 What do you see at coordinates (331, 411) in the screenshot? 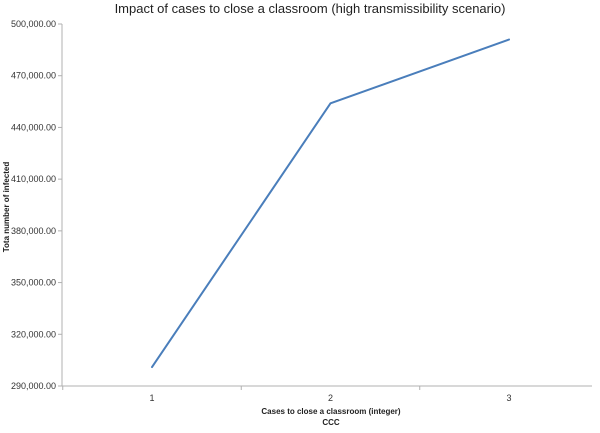
I see `x-axis-title: Cases to close a classroom (integer)` at bounding box center [331, 411].